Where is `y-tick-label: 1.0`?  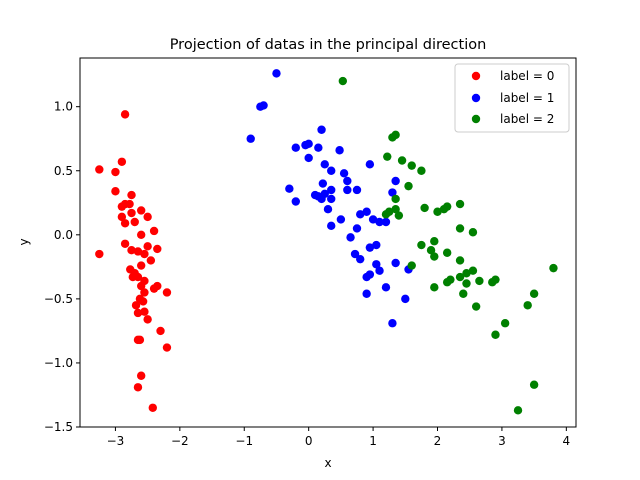
y-tick-label: 1.0 is located at coordinates (63, 107).